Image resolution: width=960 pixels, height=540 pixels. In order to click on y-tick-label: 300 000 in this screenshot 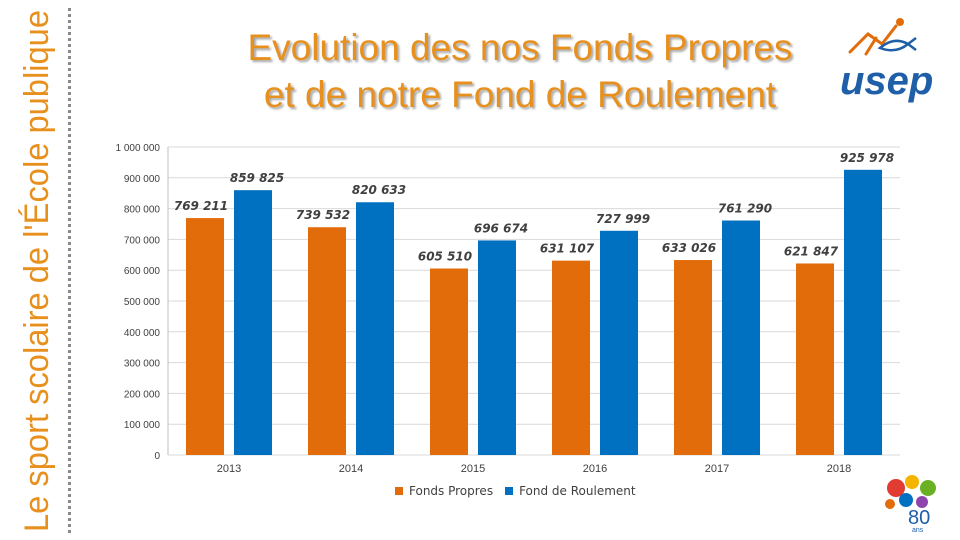, I will do `click(142, 364)`.